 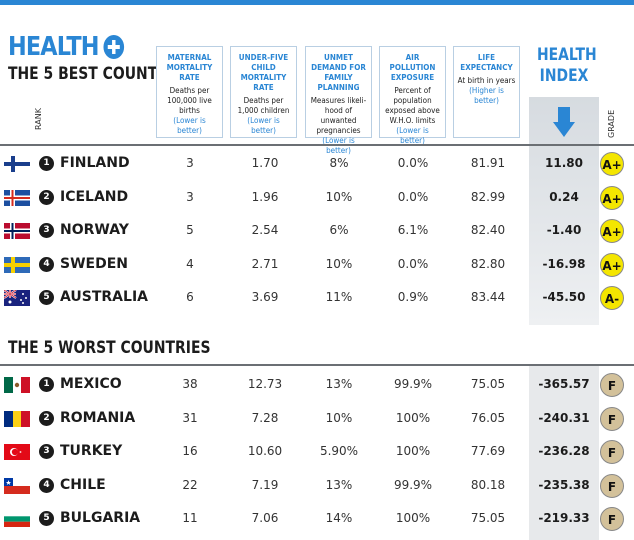 I want to click on table-cell: 16, so click(x=190, y=451).